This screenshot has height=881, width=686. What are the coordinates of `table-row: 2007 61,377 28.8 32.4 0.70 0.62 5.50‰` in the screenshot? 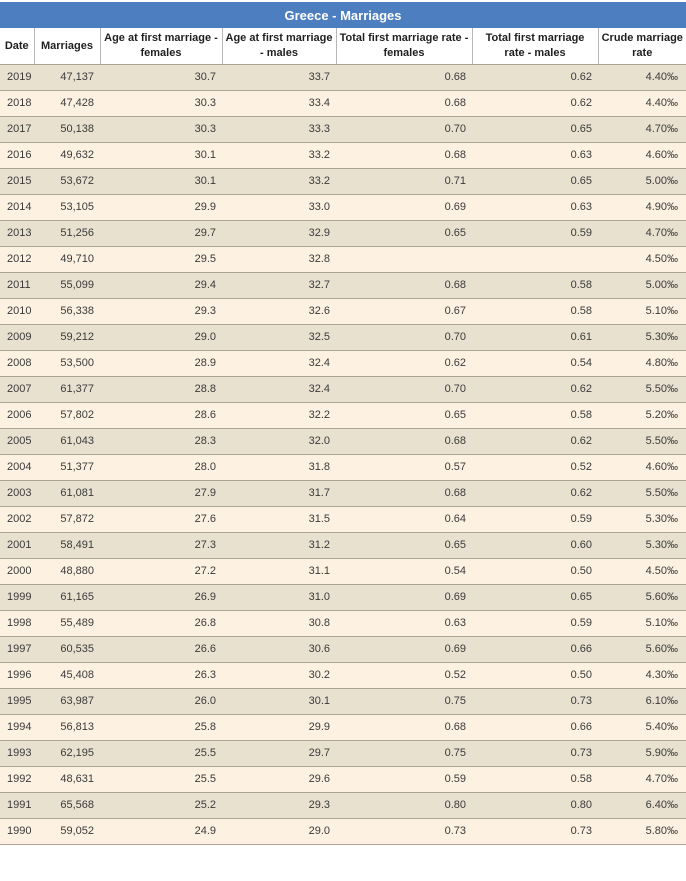 It's located at (343, 389).